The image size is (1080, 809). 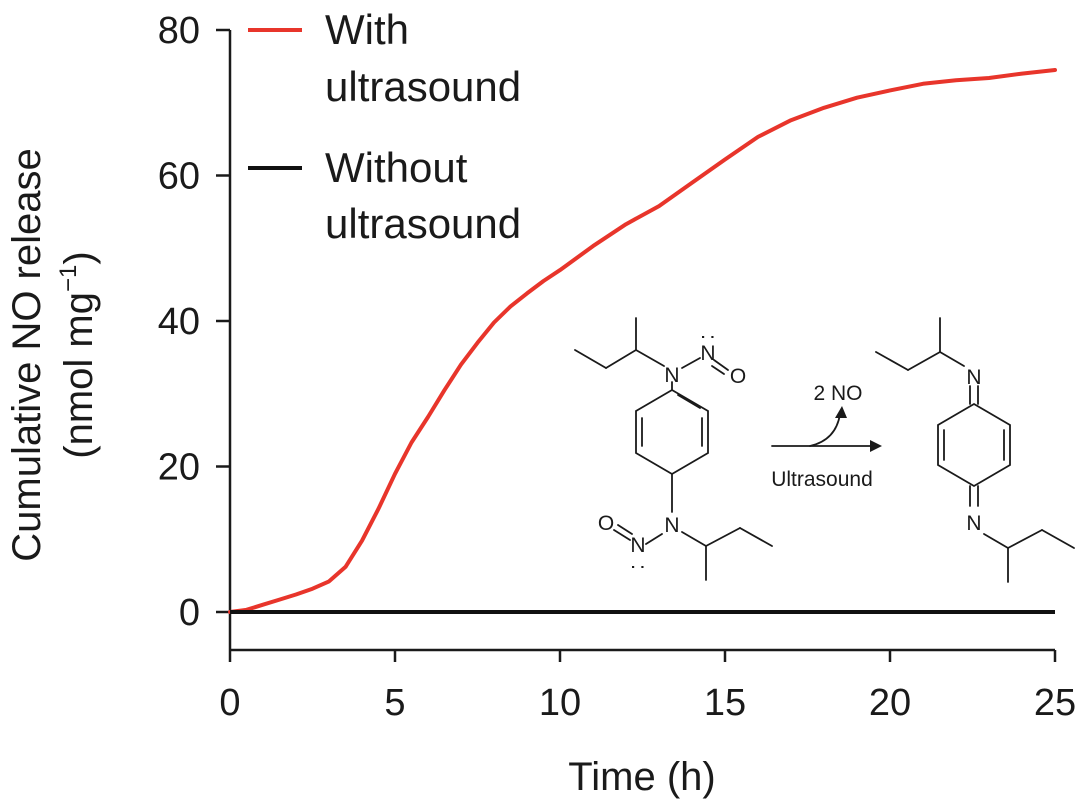 What do you see at coordinates (179, 177) in the screenshot?
I see `y-tick-label: 60` at bounding box center [179, 177].